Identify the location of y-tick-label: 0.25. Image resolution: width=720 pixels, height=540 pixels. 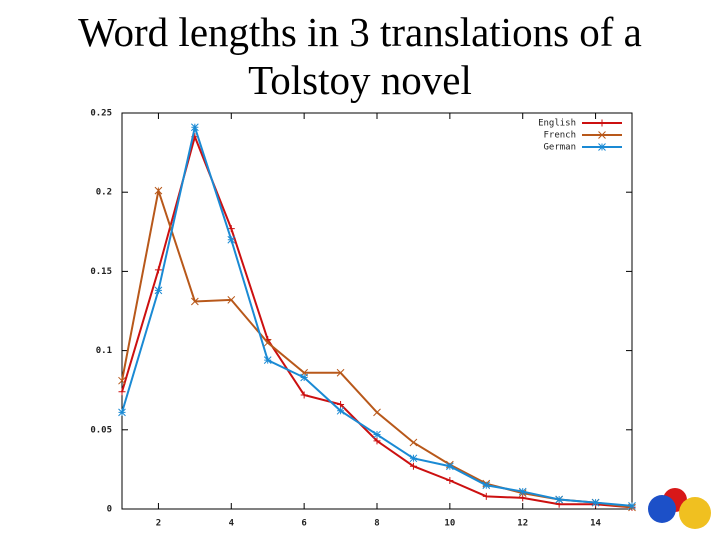
(101, 114).